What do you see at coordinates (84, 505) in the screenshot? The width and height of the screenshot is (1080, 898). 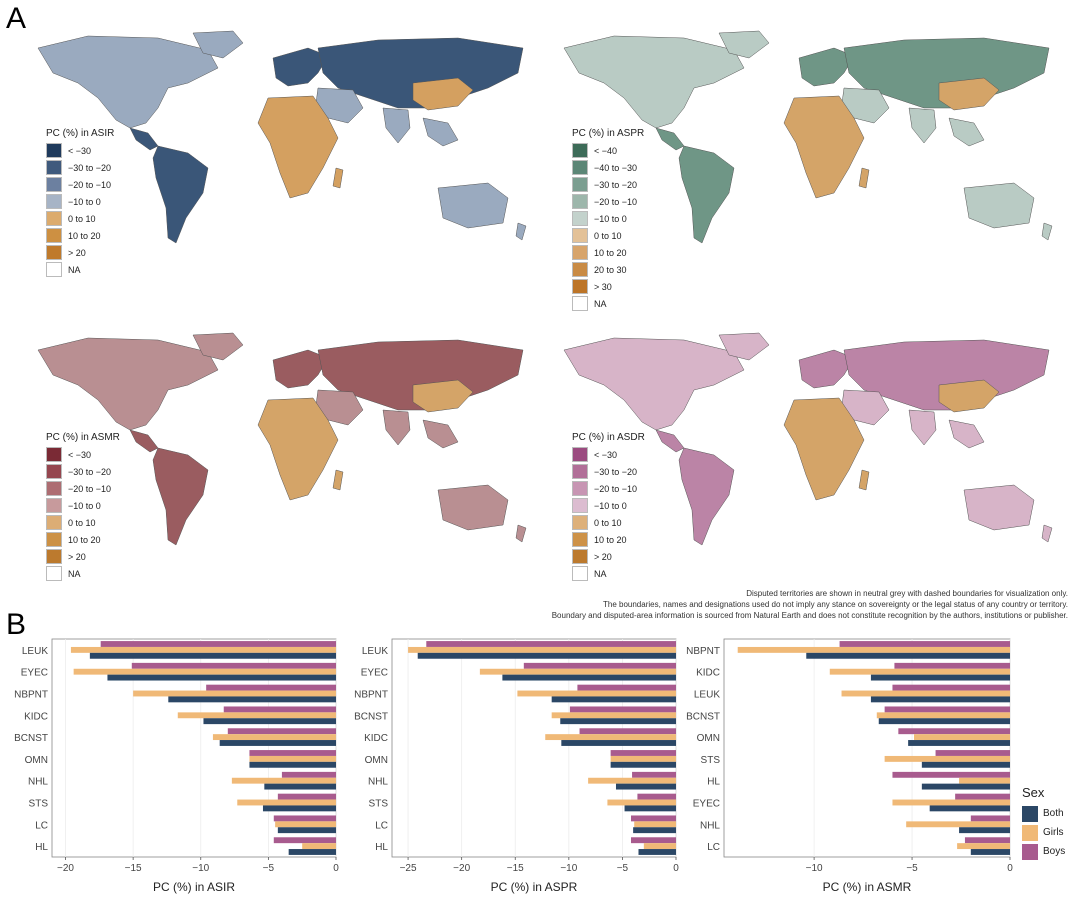 I see `legend-label: −10 to 0` at bounding box center [84, 505].